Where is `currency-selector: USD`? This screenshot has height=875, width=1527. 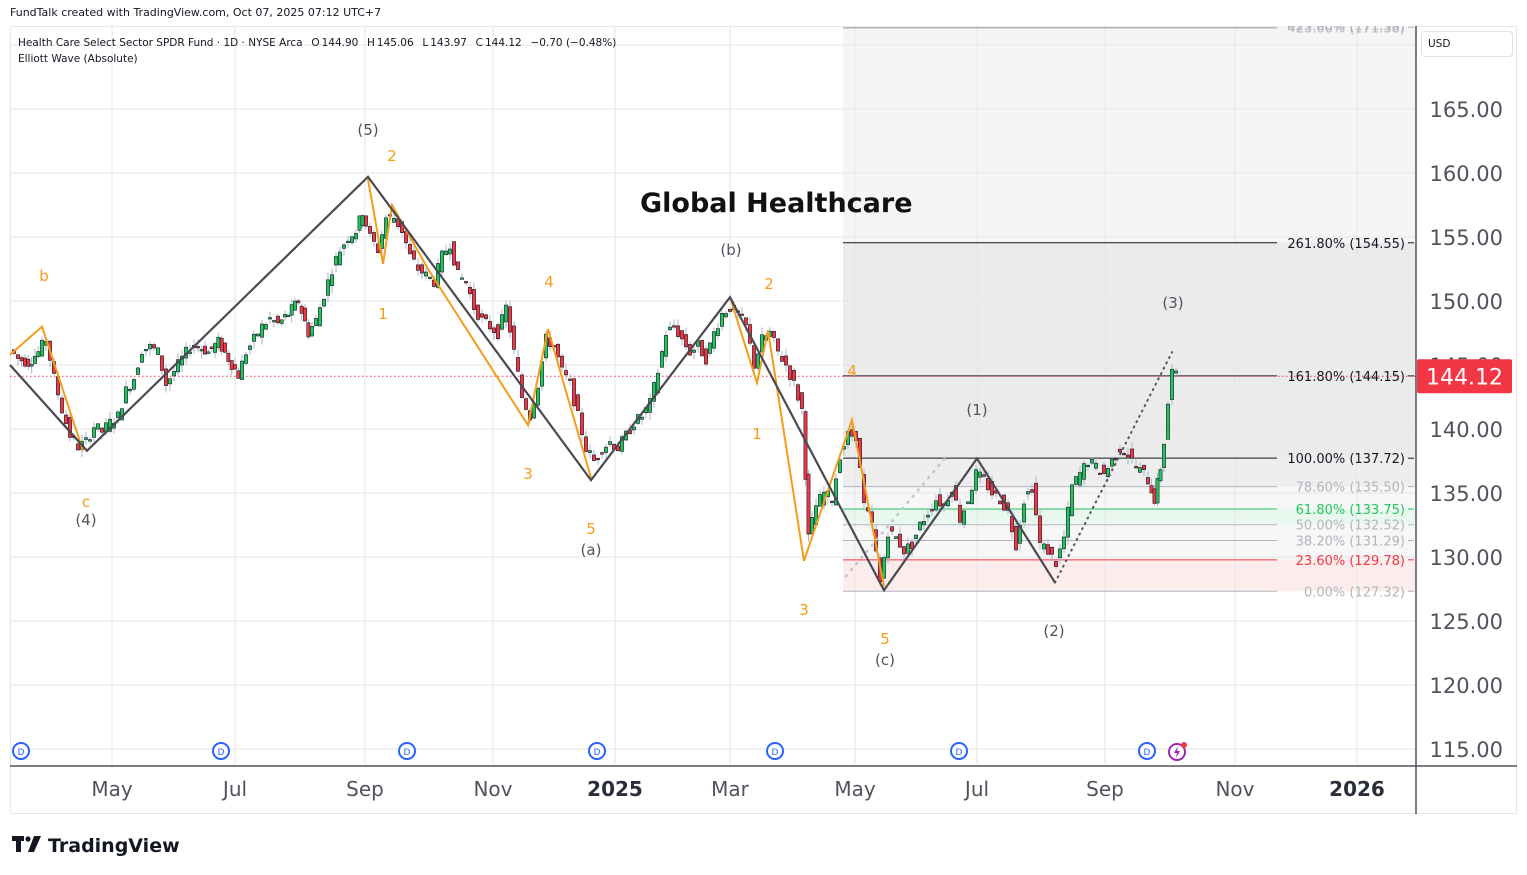
currency-selector: USD is located at coordinates (1467, 44).